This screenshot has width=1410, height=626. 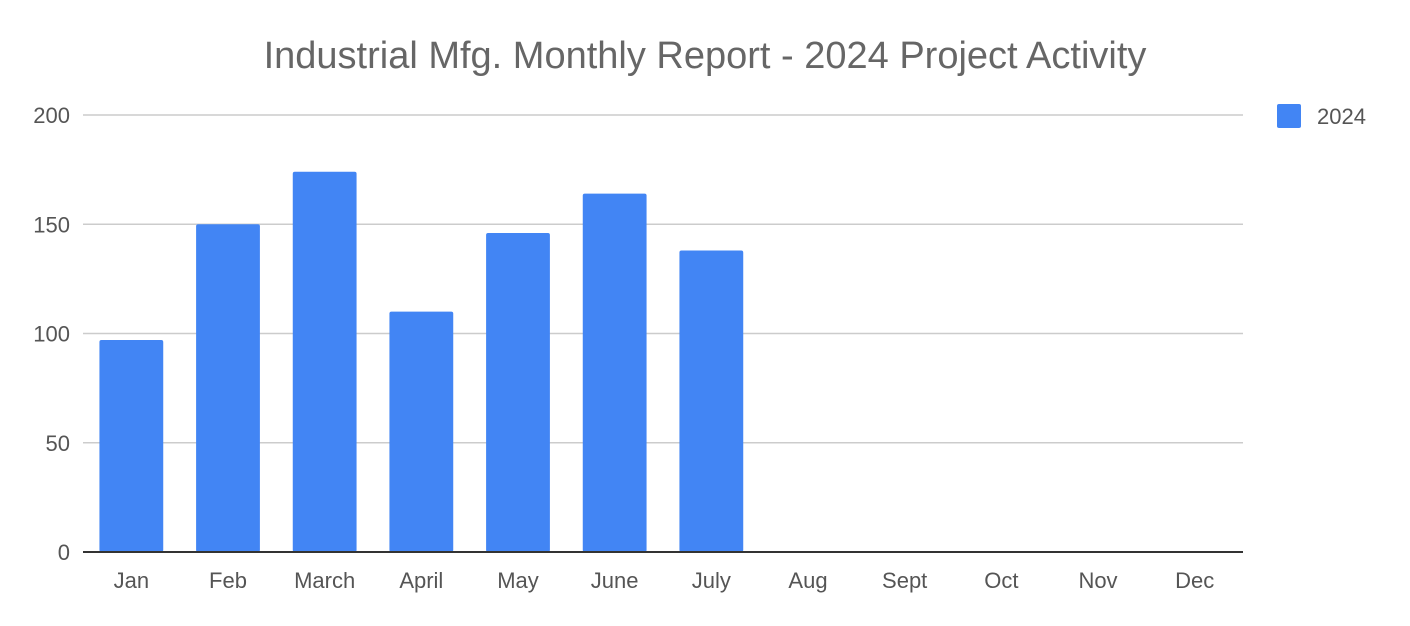 What do you see at coordinates (324, 580) in the screenshot?
I see `x-tick-label-march: March` at bounding box center [324, 580].